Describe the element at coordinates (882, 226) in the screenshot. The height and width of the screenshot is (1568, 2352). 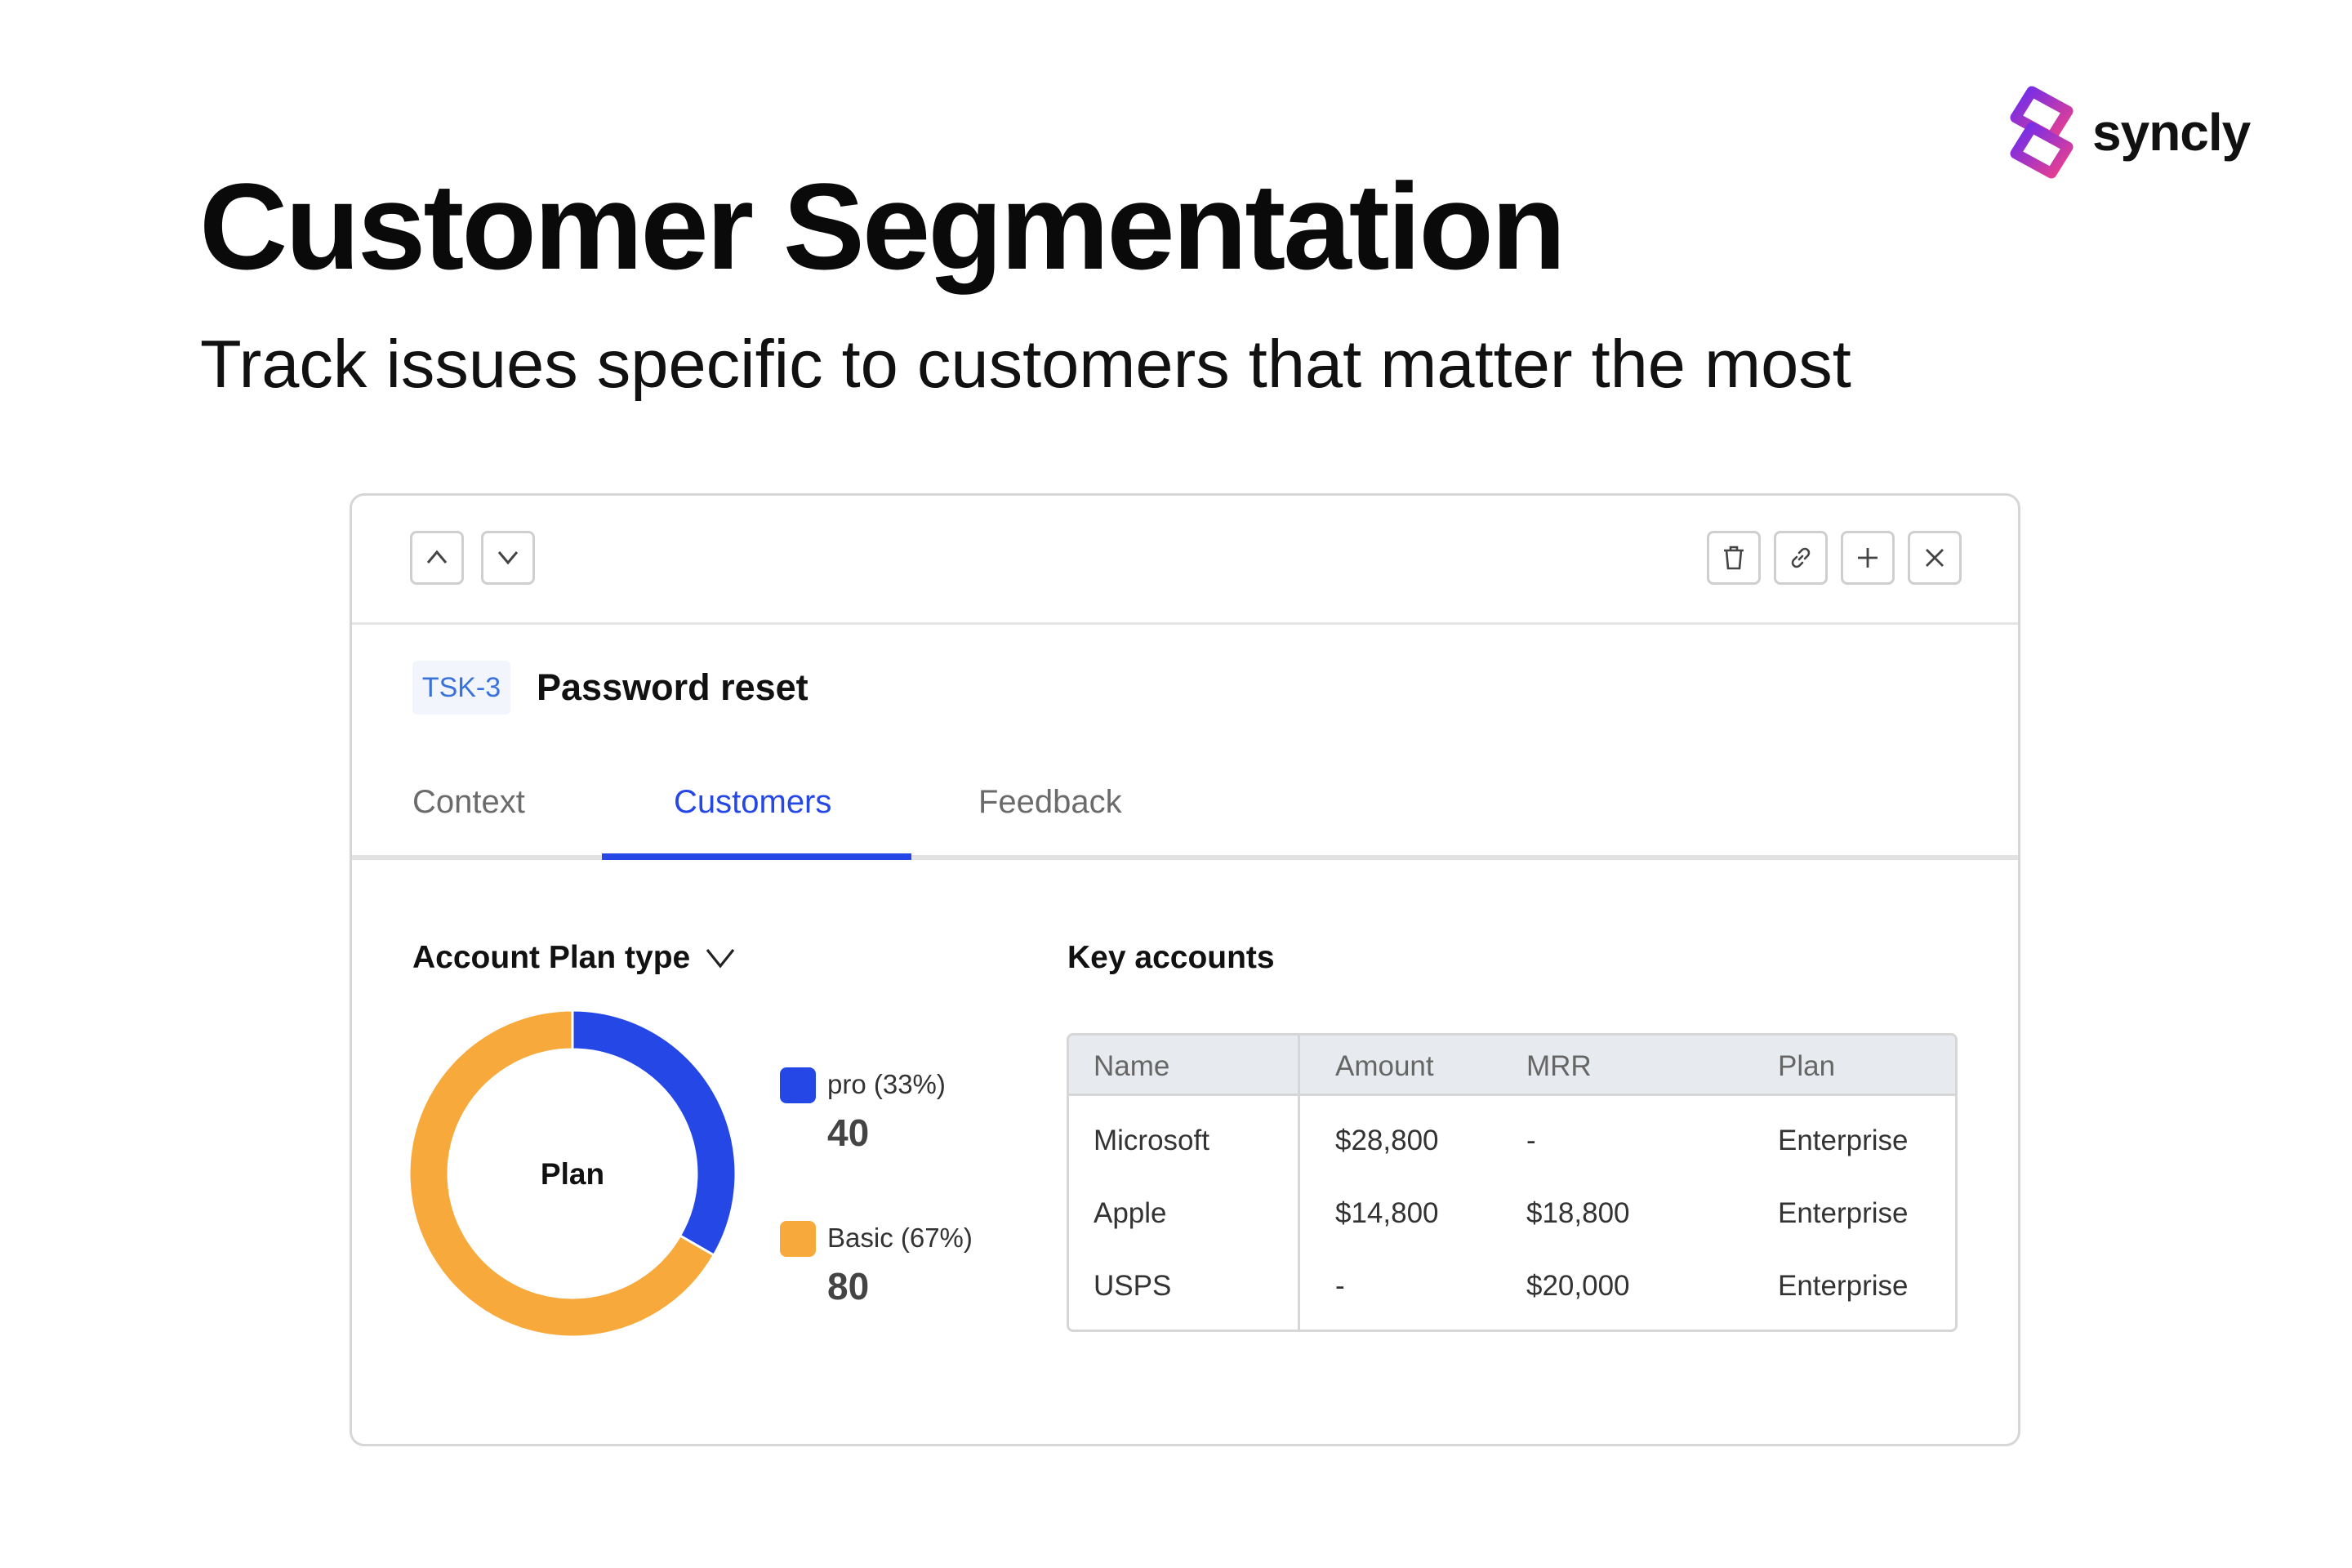
I see `page-title: Customer Segmentation` at that location.